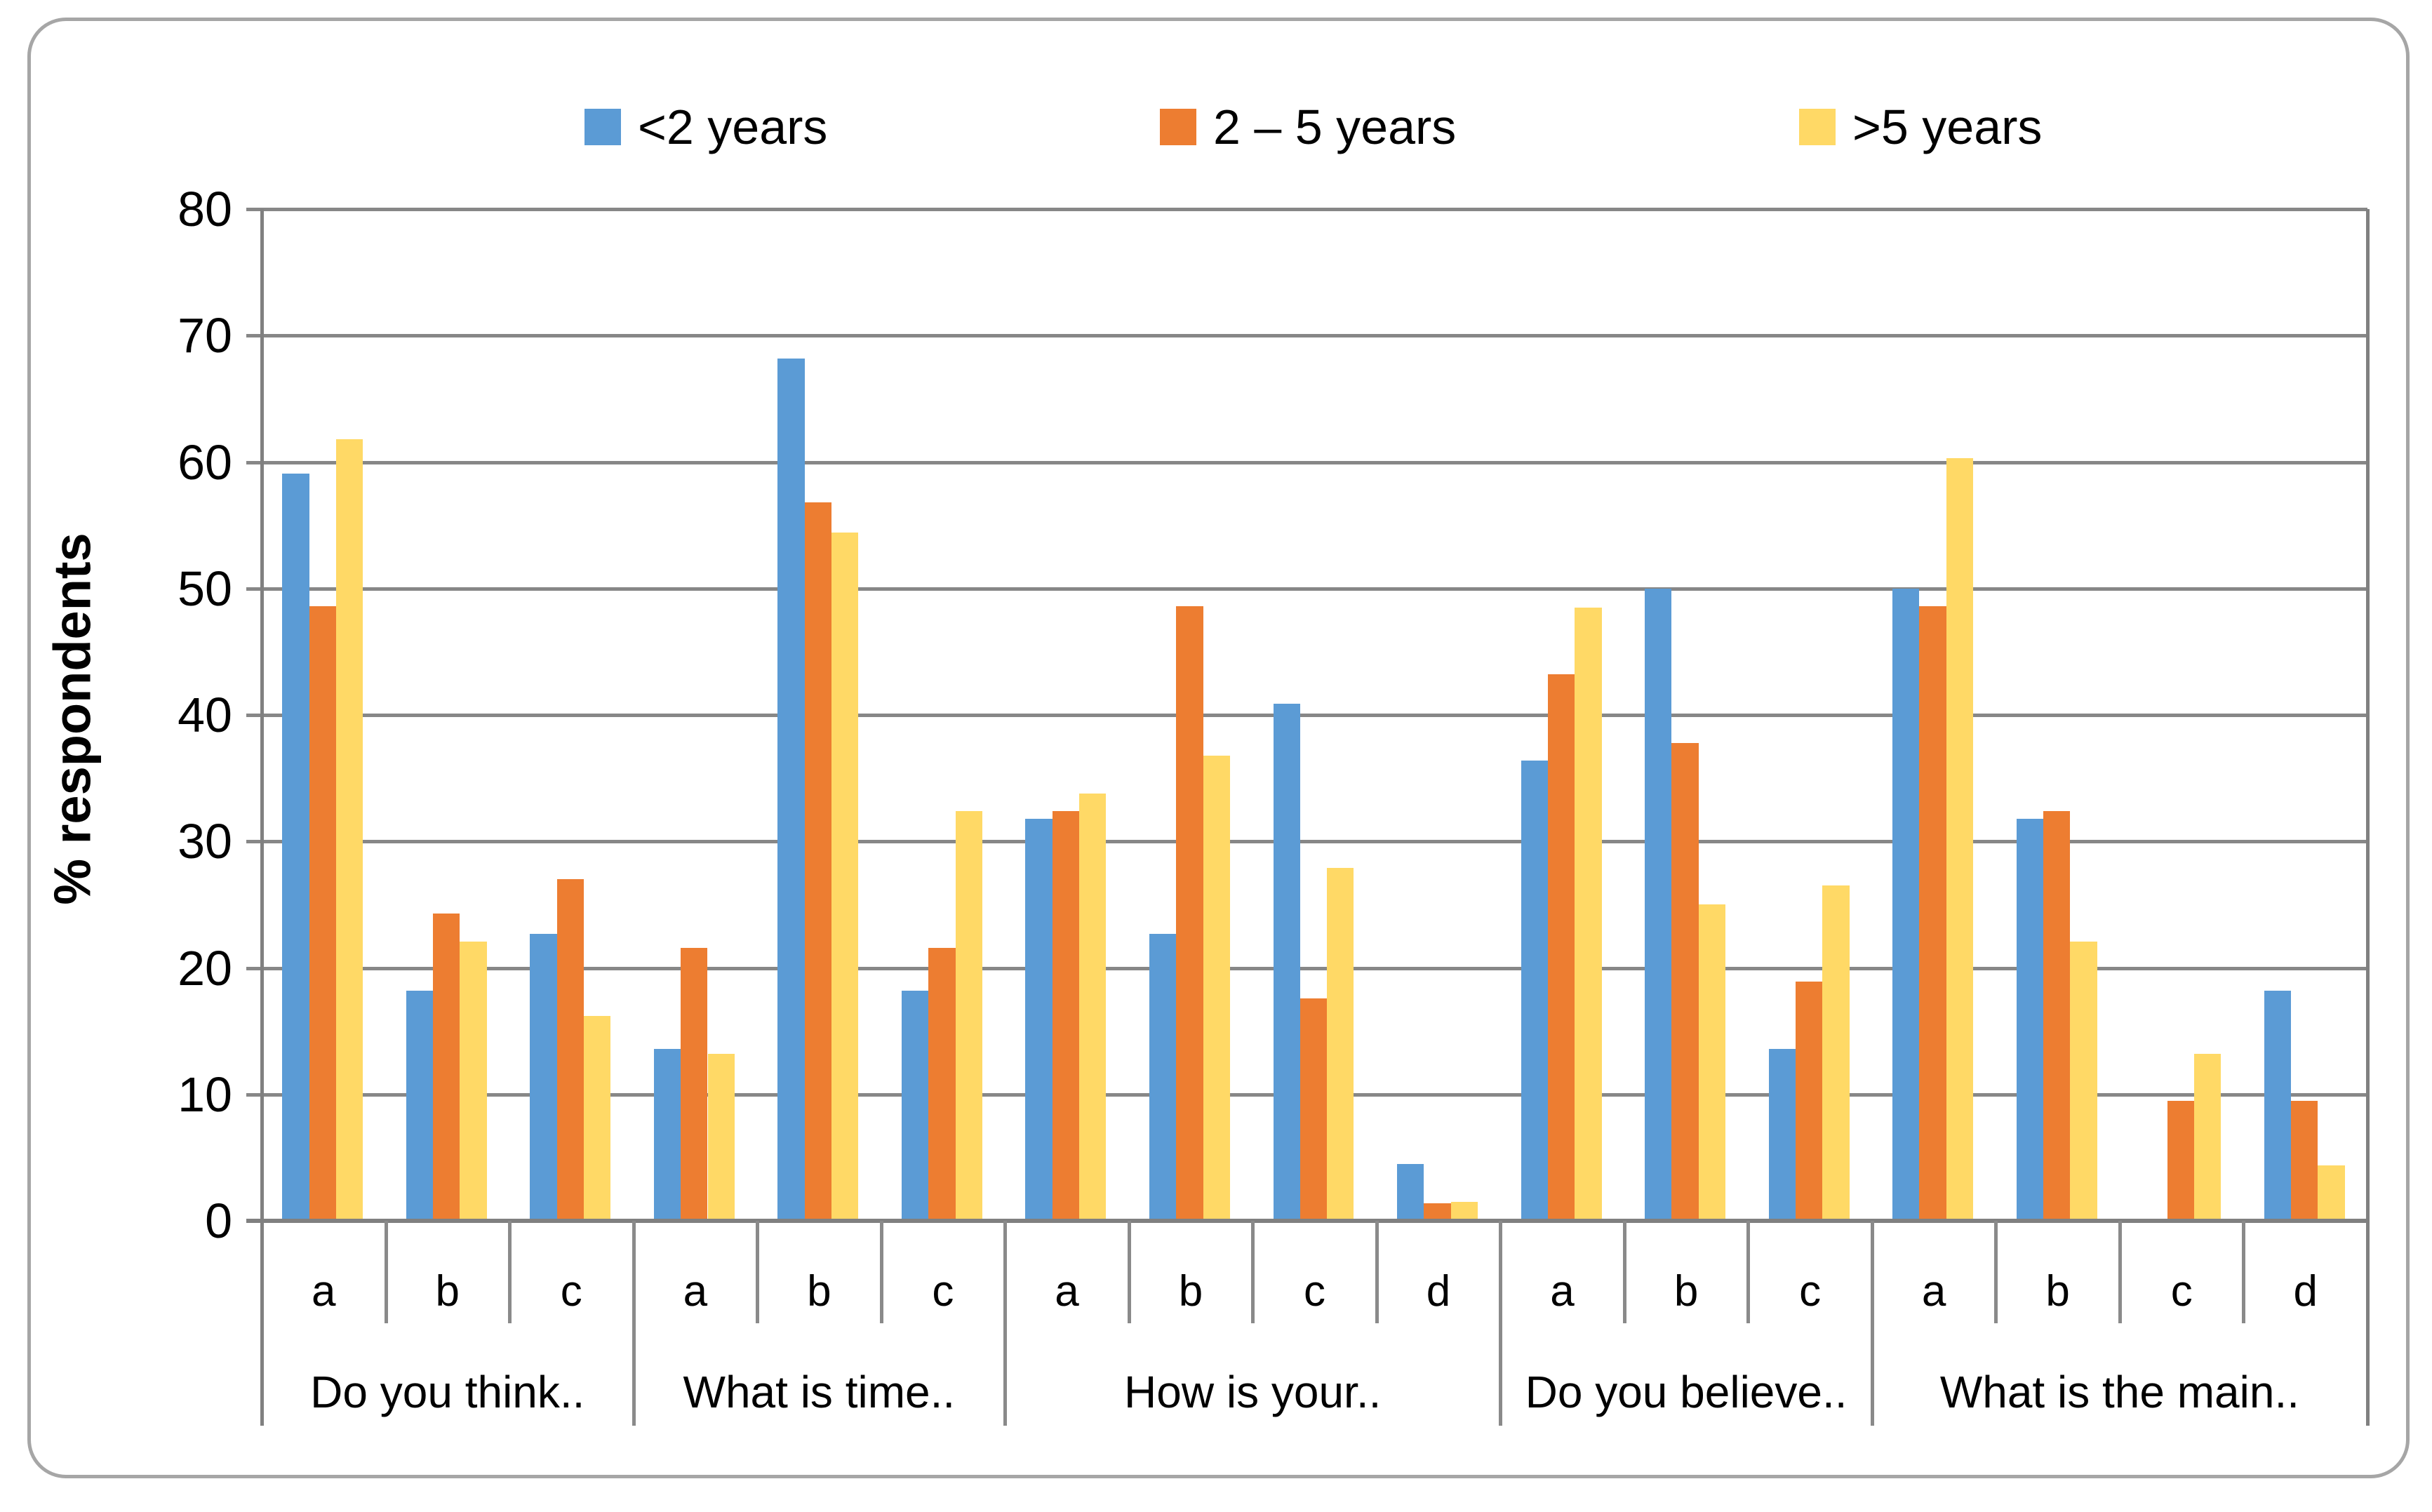  I want to click on x-axis-line, so click(1307, 1221).